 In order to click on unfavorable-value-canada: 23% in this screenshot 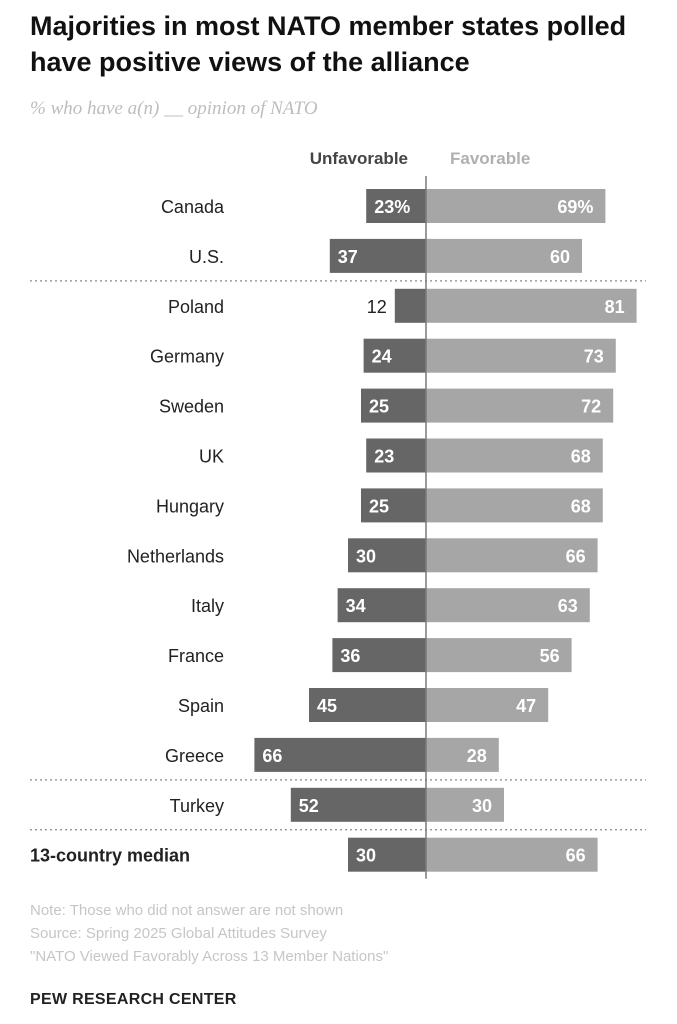, I will do `click(392, 207)`.